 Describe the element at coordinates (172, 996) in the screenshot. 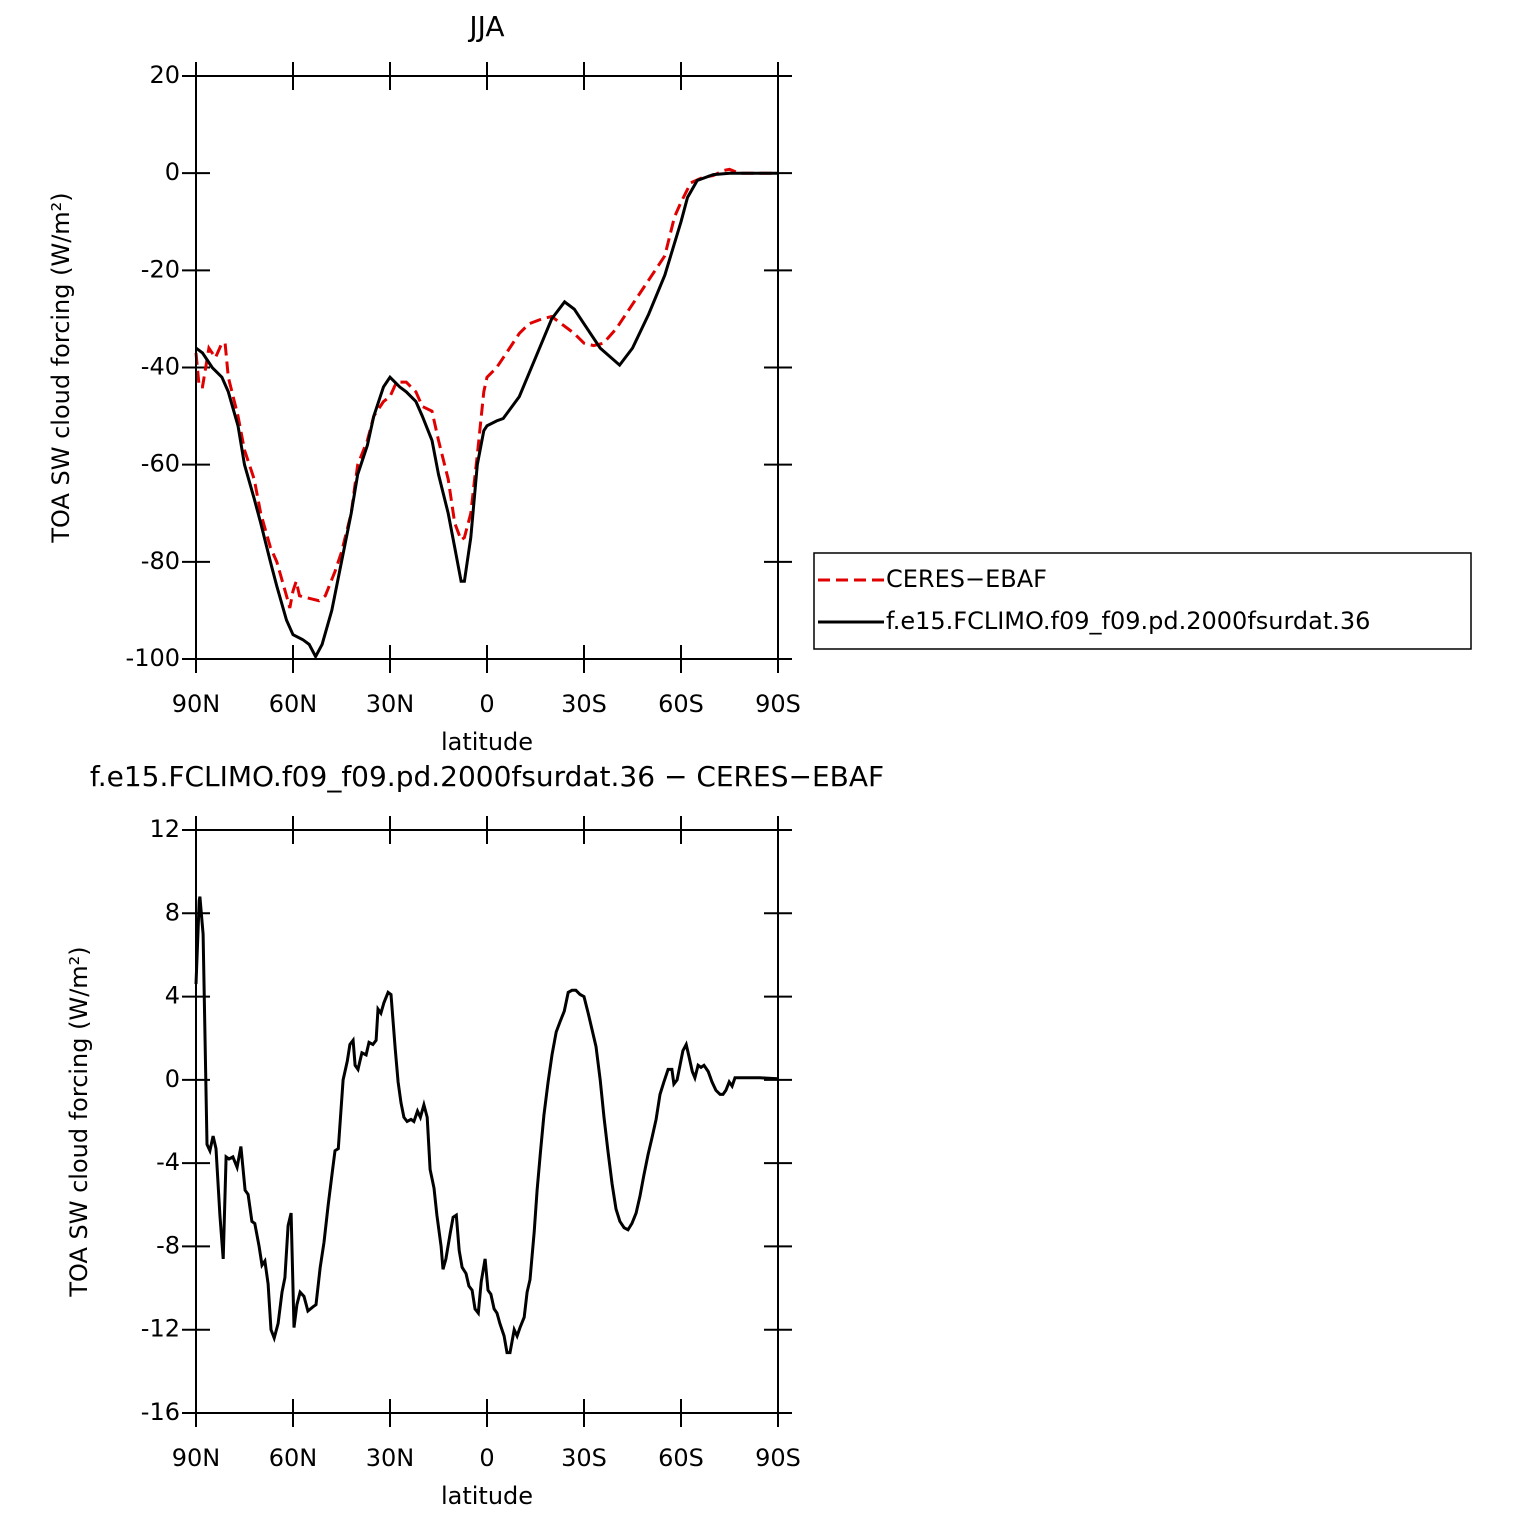

I see `y-tick-label: 4` at that location.